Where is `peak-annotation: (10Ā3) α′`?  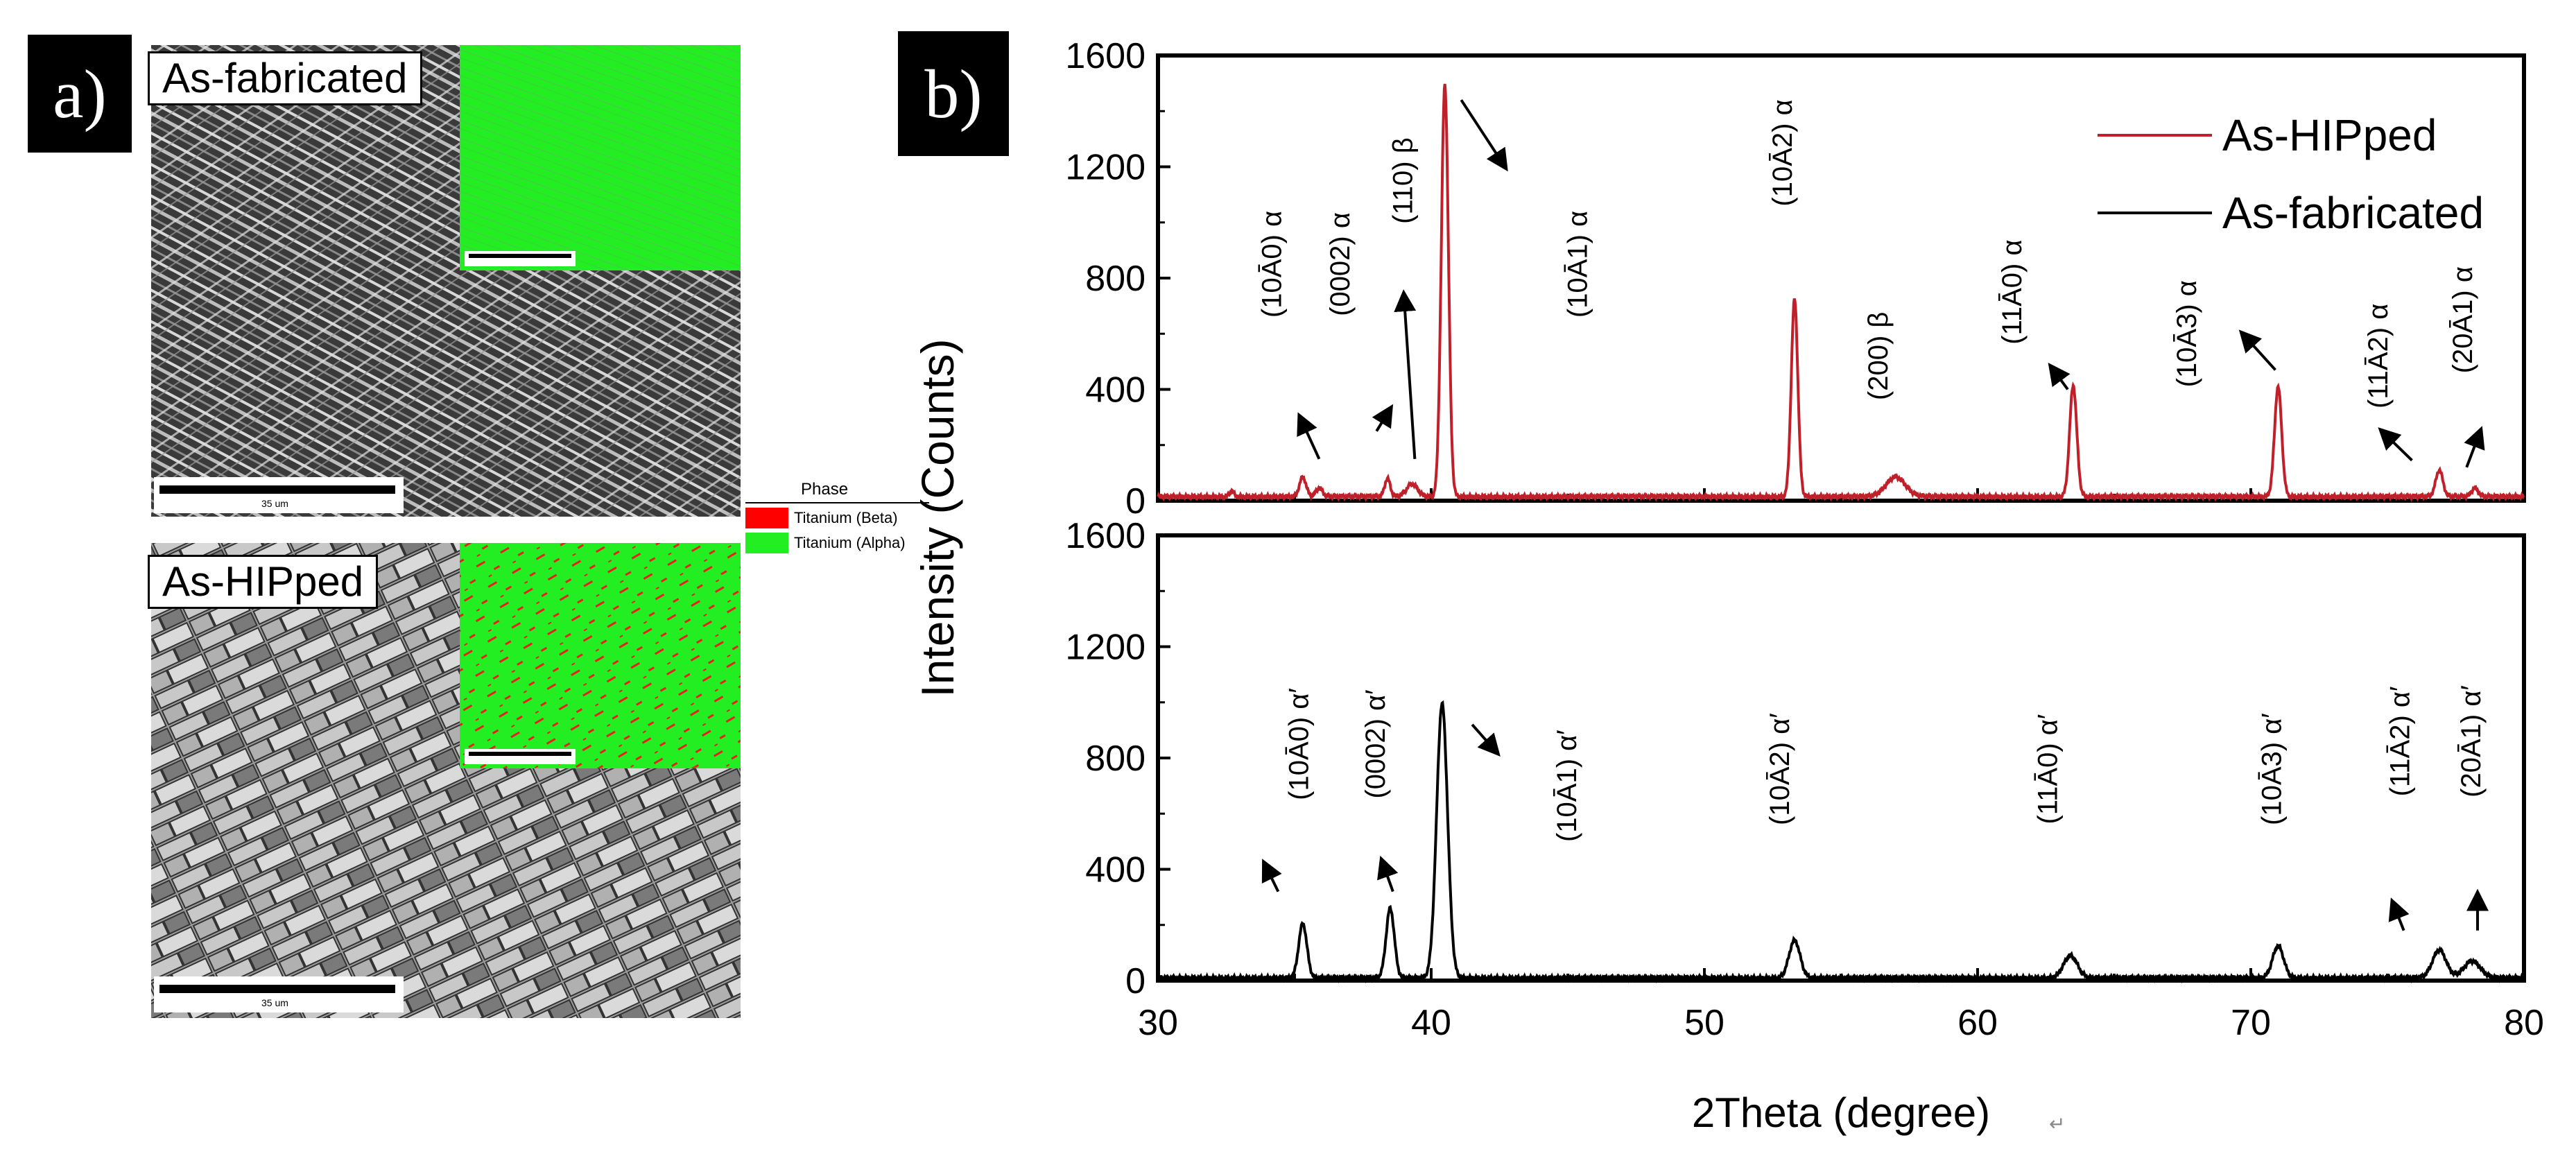
peak-annotation: (10Ā3) α′ is located at coordinates (2271, 769).